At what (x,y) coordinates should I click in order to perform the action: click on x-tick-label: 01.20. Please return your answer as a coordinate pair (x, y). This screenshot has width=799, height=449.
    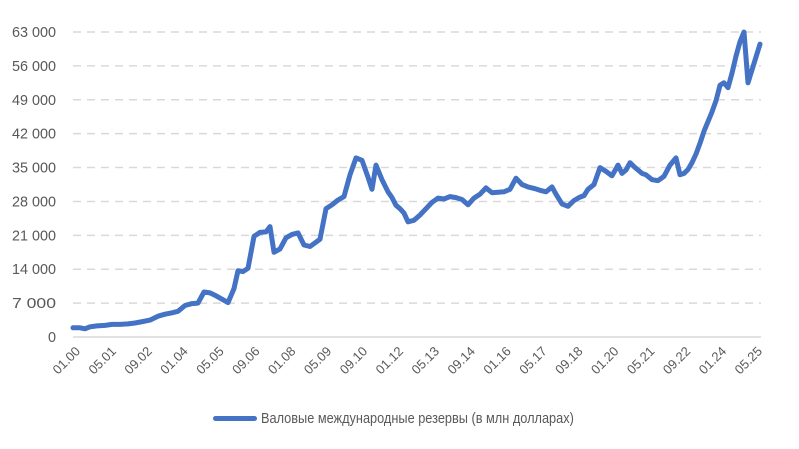
    Looking at the image, I should click on (605, 361).